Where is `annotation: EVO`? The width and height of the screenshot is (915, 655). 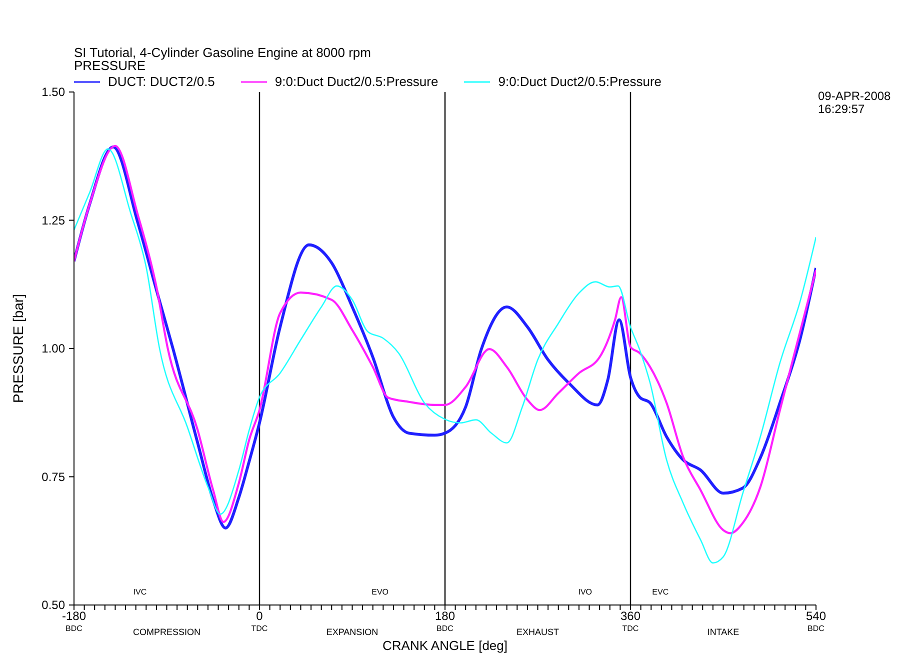 annotation: EVO is located at coordinates (380, 592).